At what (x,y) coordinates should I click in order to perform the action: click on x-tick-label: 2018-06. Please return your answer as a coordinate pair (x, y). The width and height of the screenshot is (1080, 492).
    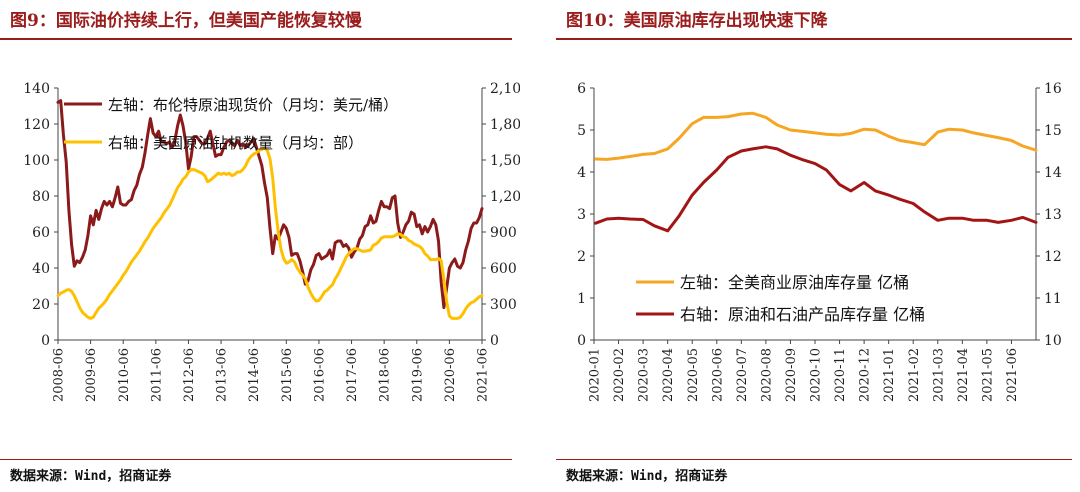
    Looking at the image, I should click on (385, 375).